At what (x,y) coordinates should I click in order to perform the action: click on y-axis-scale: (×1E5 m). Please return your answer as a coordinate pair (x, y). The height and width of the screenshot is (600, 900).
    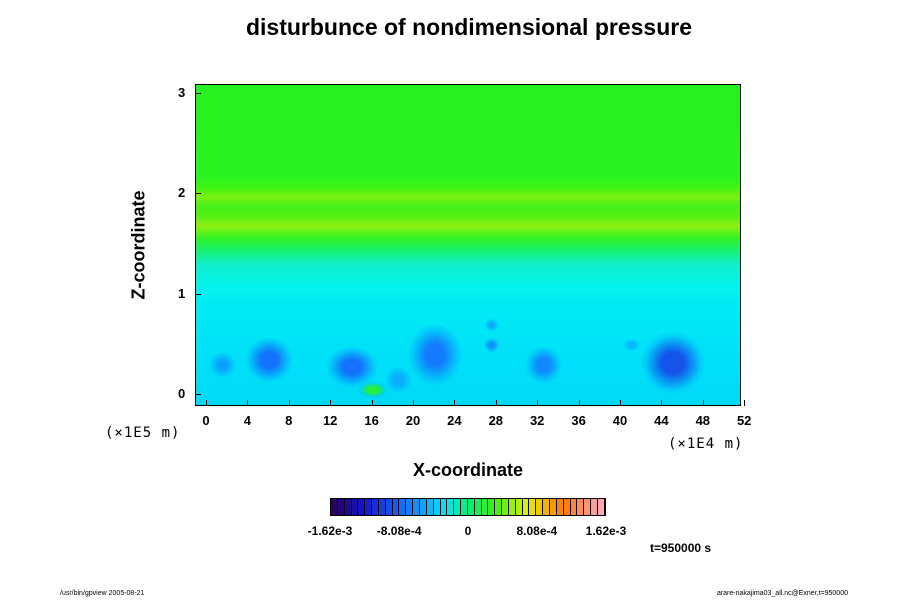
    Looking at the image, I should click on (143, 433).